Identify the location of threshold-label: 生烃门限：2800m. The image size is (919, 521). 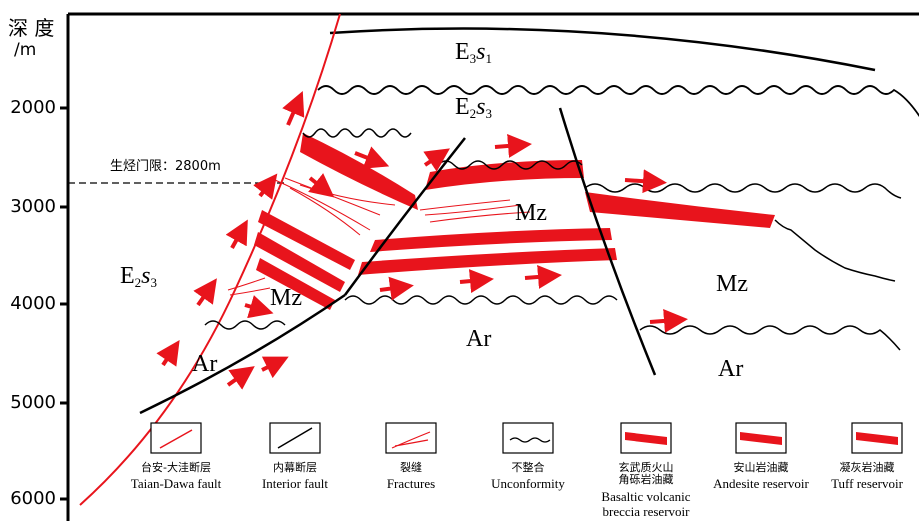
(165, 166).